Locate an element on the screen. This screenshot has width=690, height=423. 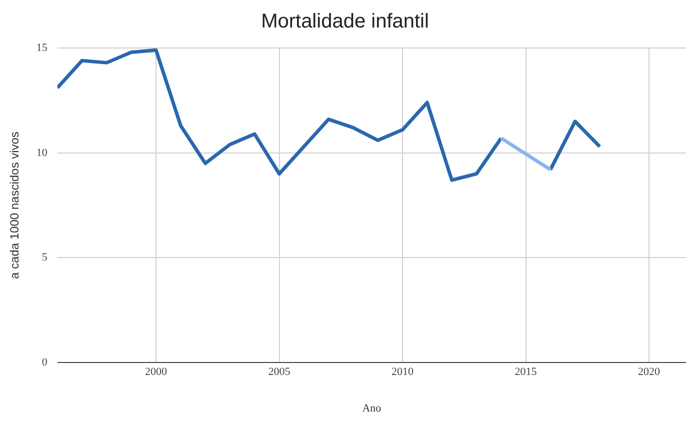
y-axis-title: a cada 1000 nascidos vivos is located at coordinates (15, 206).